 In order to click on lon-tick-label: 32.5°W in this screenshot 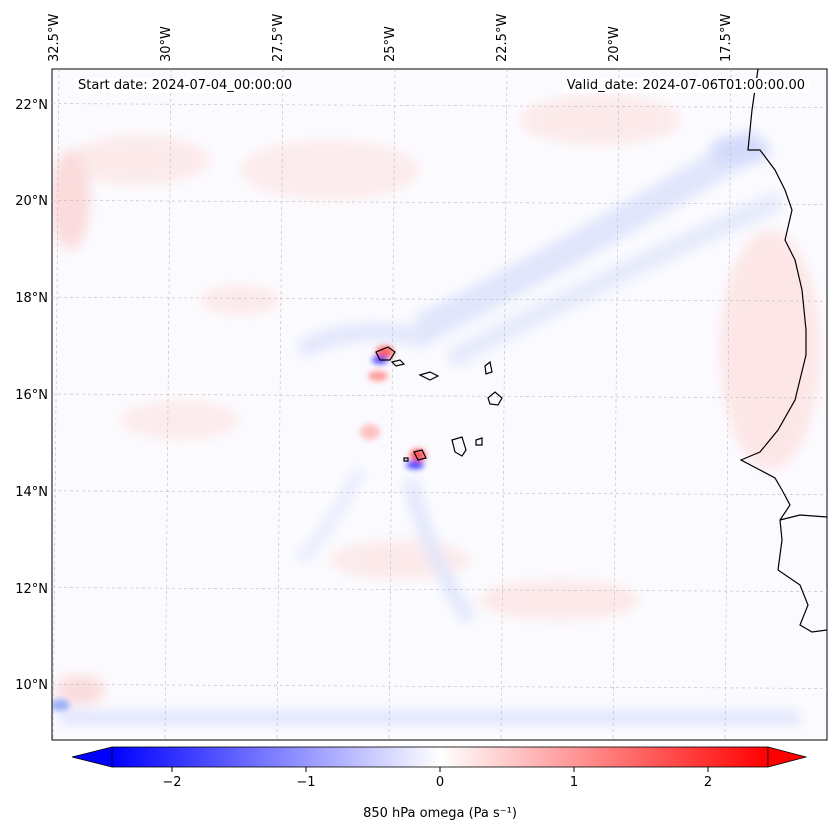, I will do `click(54, 37)`.